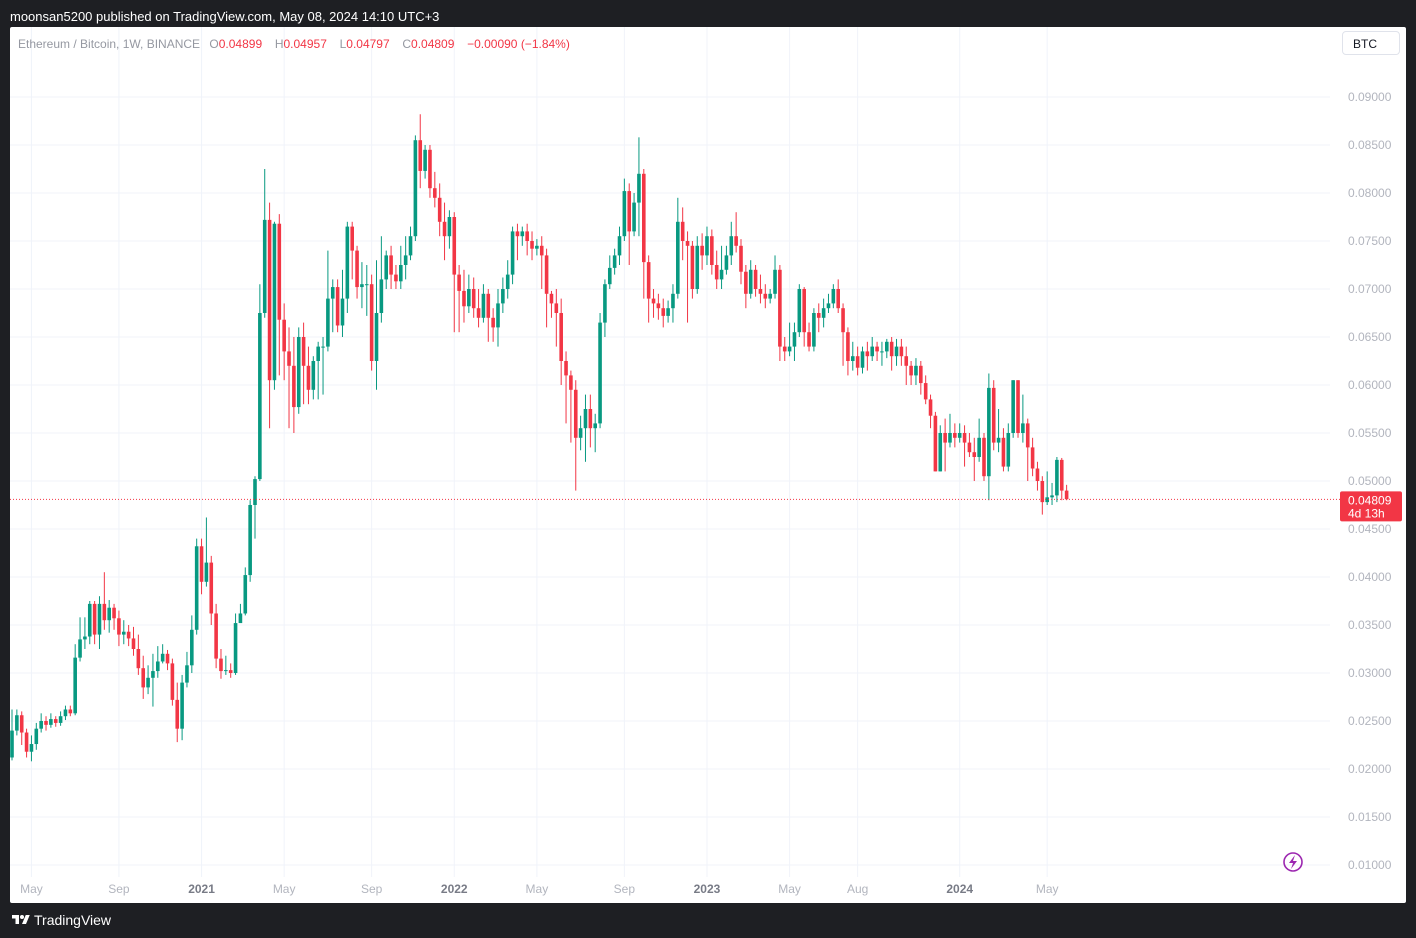  What do you see at coordinates (109, 44) in the screenshot?
I see `symbol-title: Ethereum / Bitcoin, 1W, BINANCE` at bounding box center [109, 44].